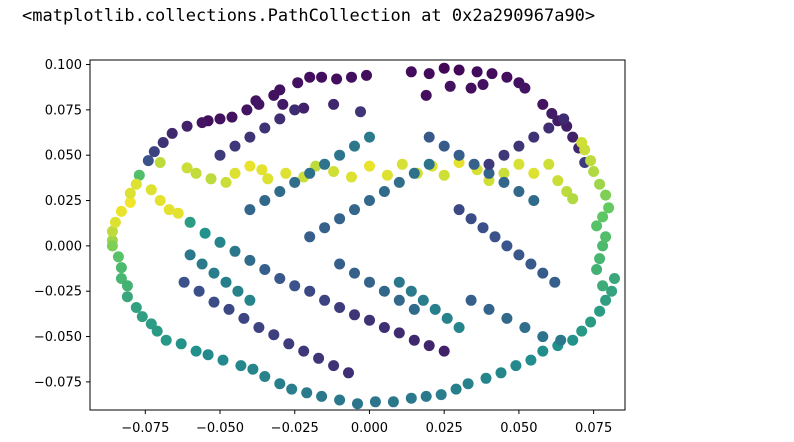  What do you see at coordinates (58, 337) in the screenshot?
I see `y-tick-label: −0.050` at bounding box center [58, 337].